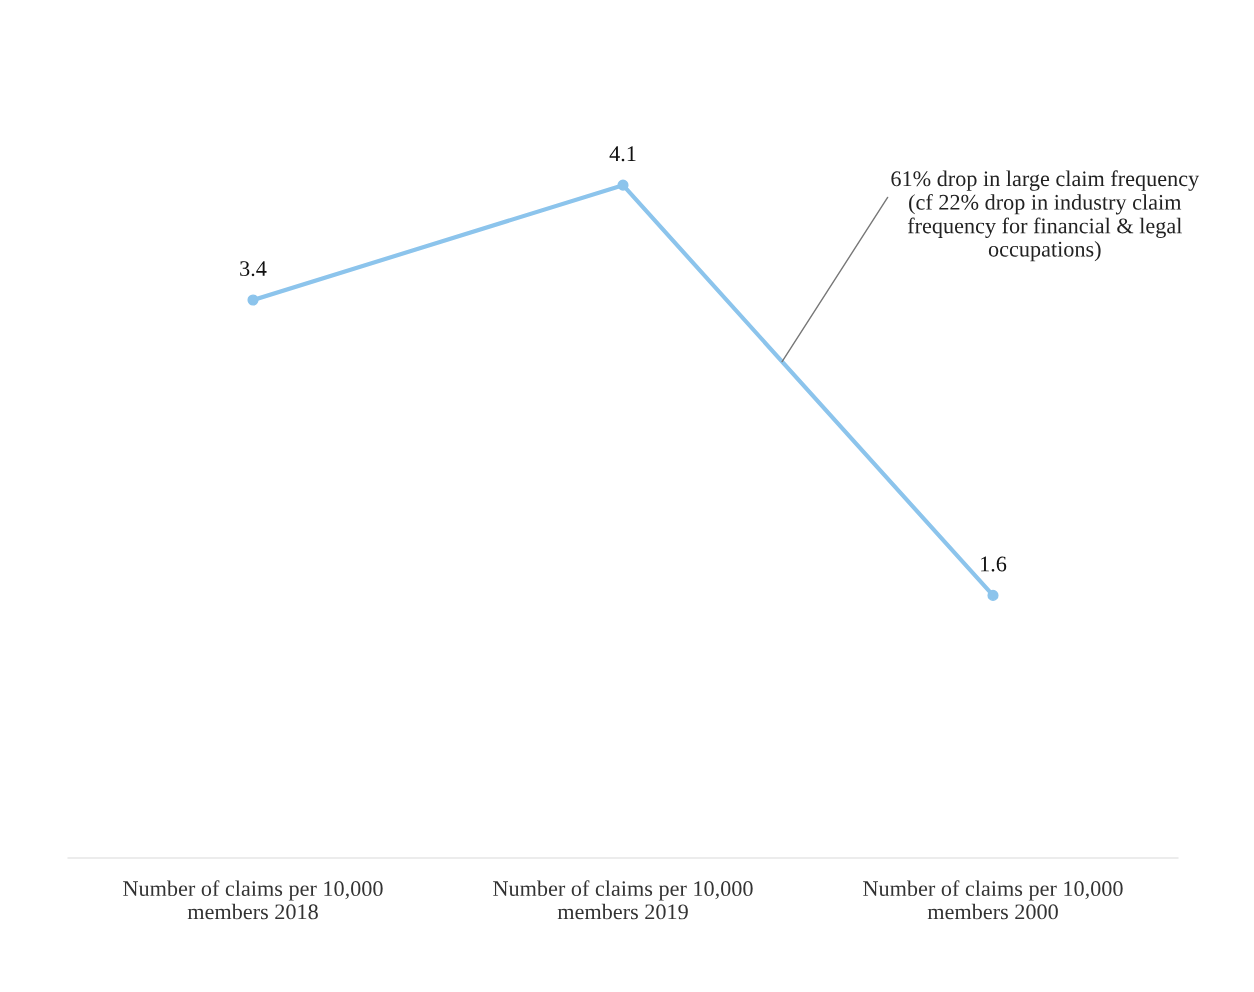 The image size is (1254, 992). I want to click on annotation: 61% drop in large claim frequency (cf 22% drop in industry claim frequency for financial & legal occupations), so click(1045, 216).